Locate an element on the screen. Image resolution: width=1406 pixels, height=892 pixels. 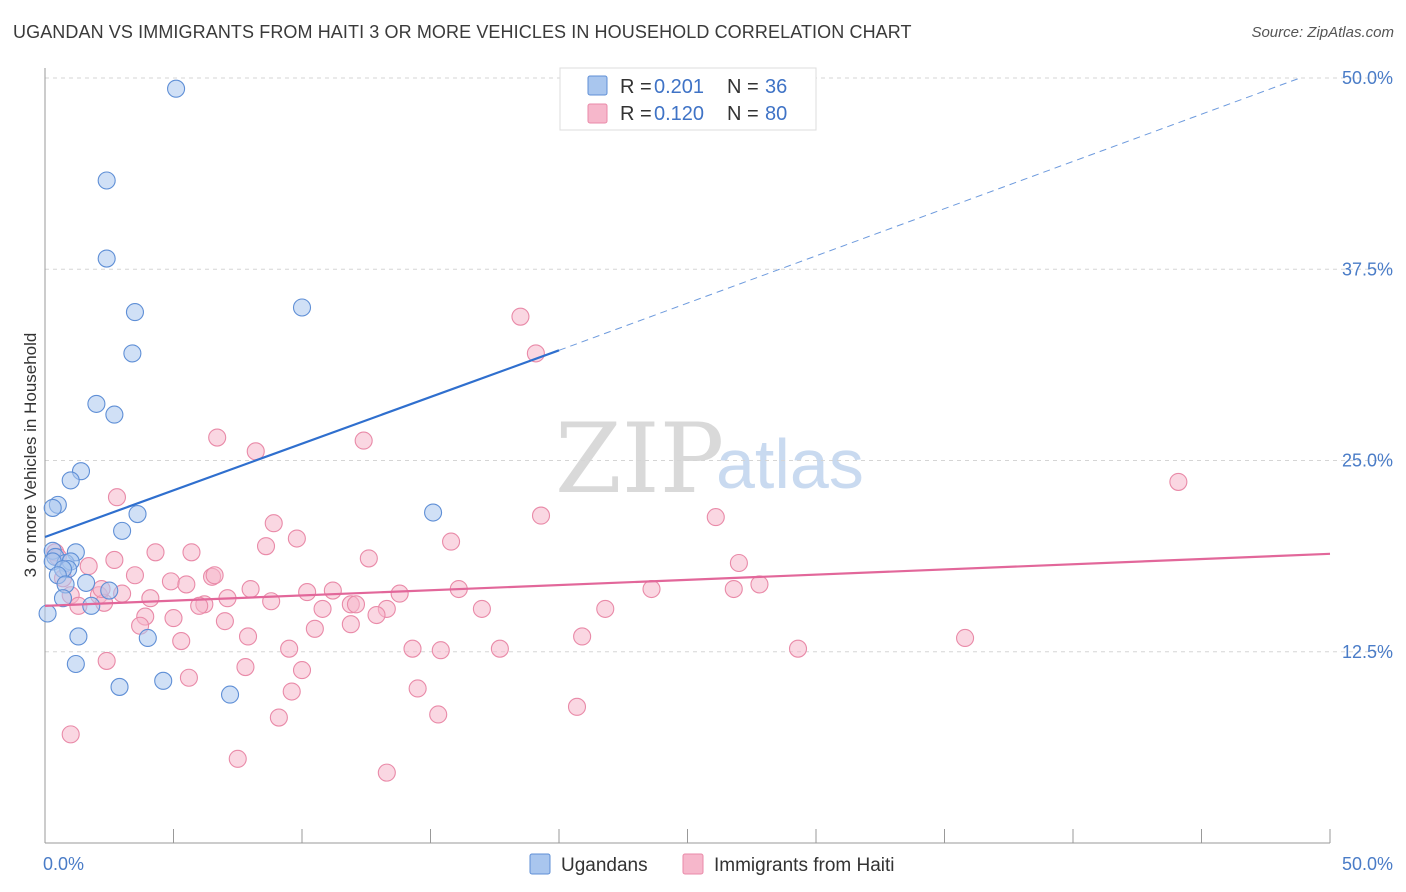
y-tick-labels: 12.5% 25.0% 37.5% 50.0% is located at coordinates (1367, 365).